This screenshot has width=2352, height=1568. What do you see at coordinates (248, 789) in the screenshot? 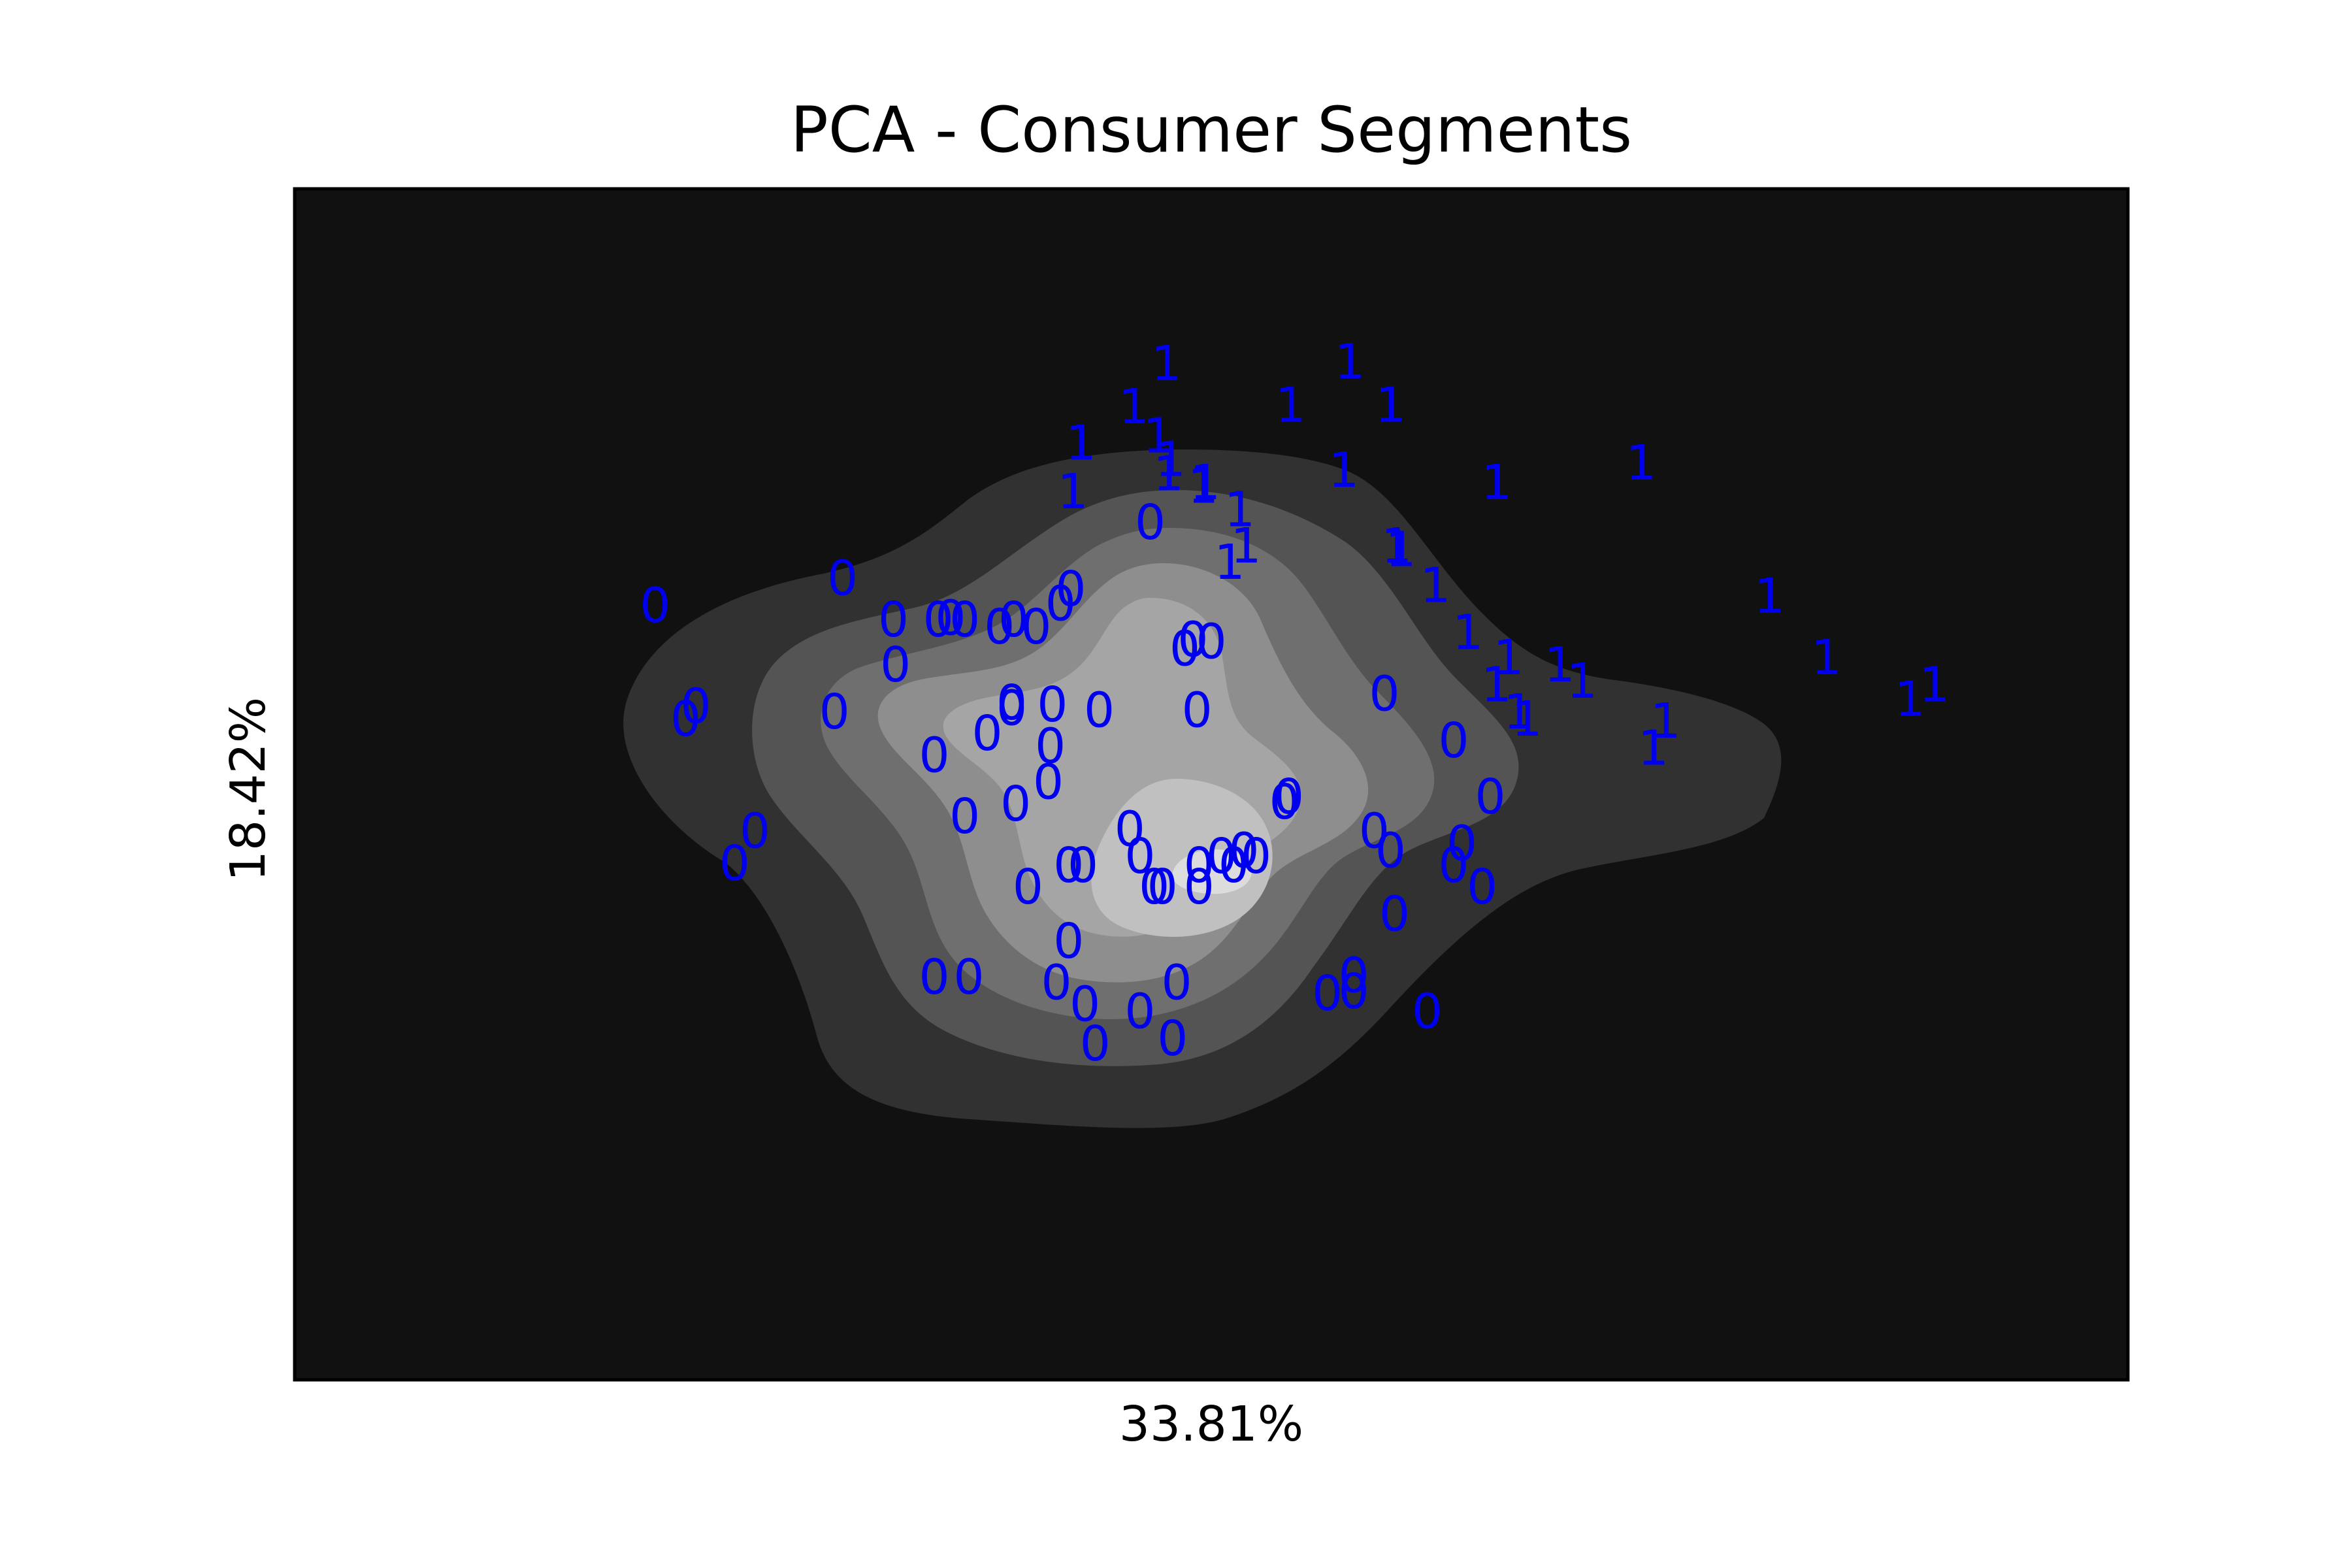
I see `y-axis-label: 18.42%` at bounding box center [248, 789].